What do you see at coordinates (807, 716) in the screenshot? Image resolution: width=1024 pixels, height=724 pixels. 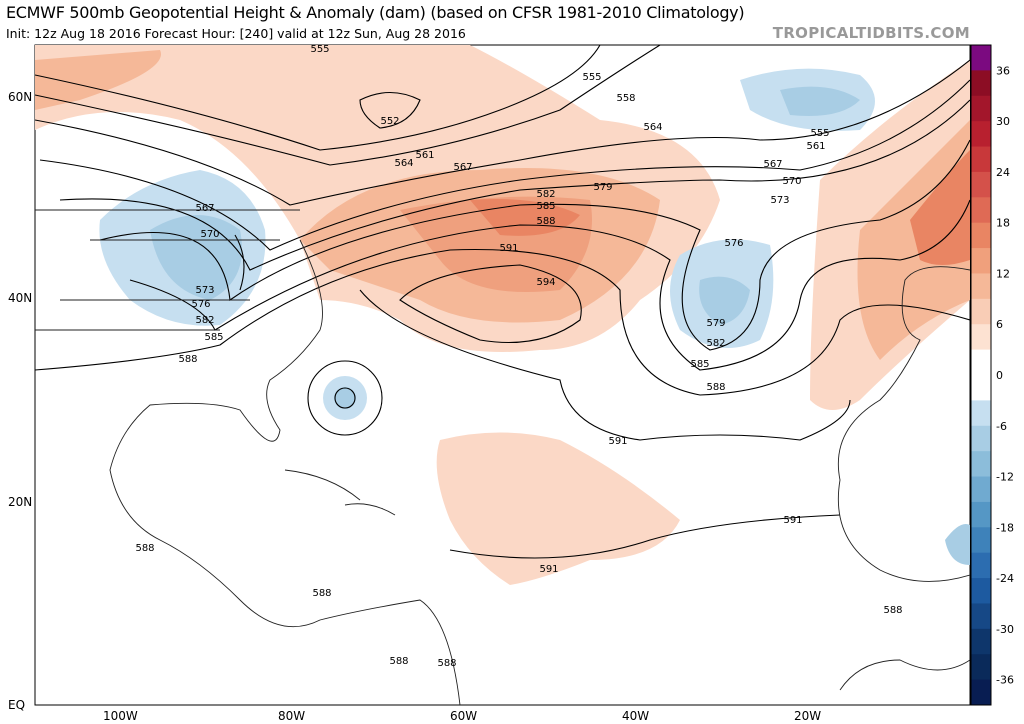 I see `lon-label-20w: 20W` at bounding box center [807, 716].